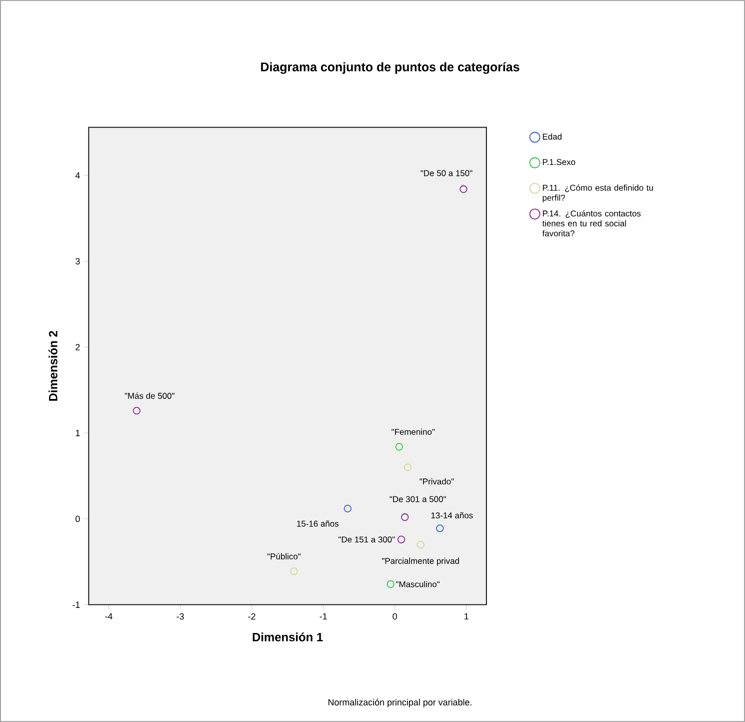  Describe the element at coordinates (180, 616) in the screenshot. I see `x-tick-label: -3` at that location.